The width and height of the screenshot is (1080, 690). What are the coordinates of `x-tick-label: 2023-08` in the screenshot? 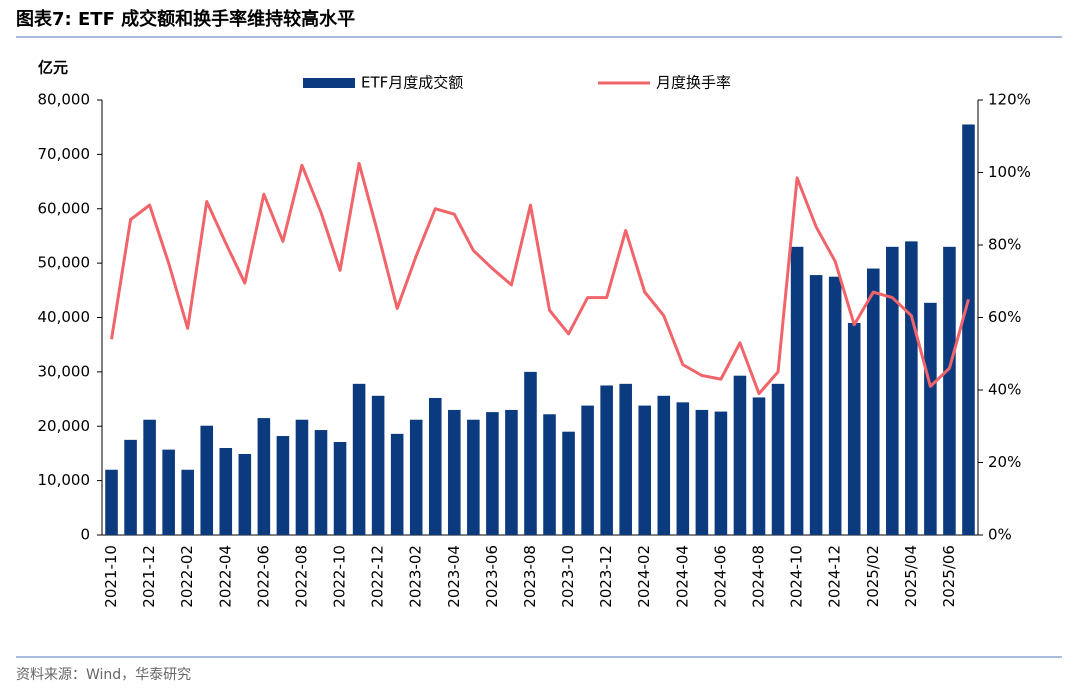 It's located at (530, 576).